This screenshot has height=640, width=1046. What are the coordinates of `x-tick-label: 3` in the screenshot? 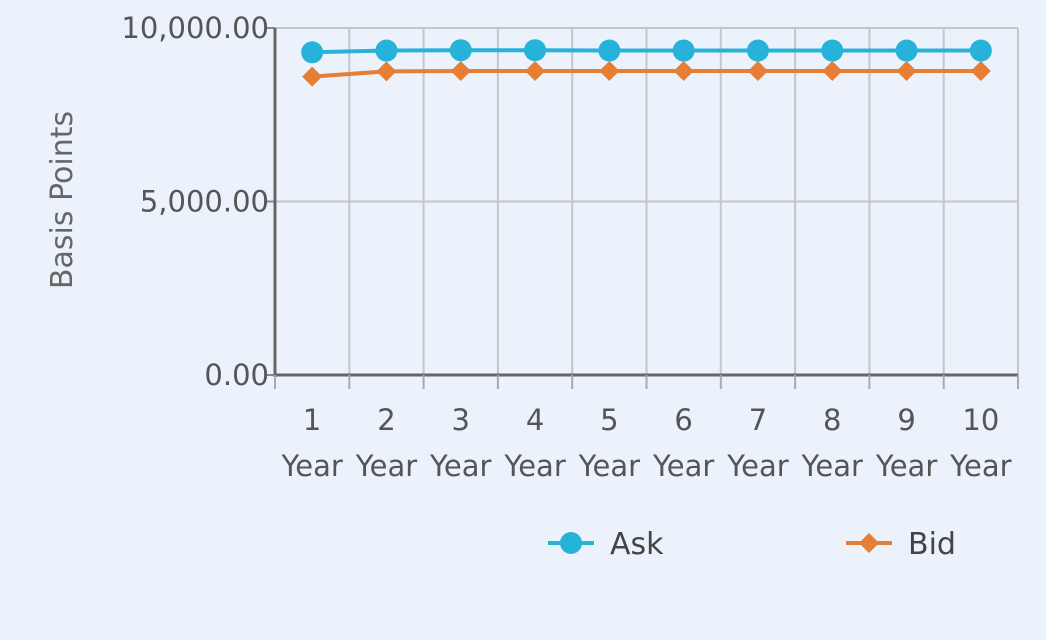 It's located at (461, 420).